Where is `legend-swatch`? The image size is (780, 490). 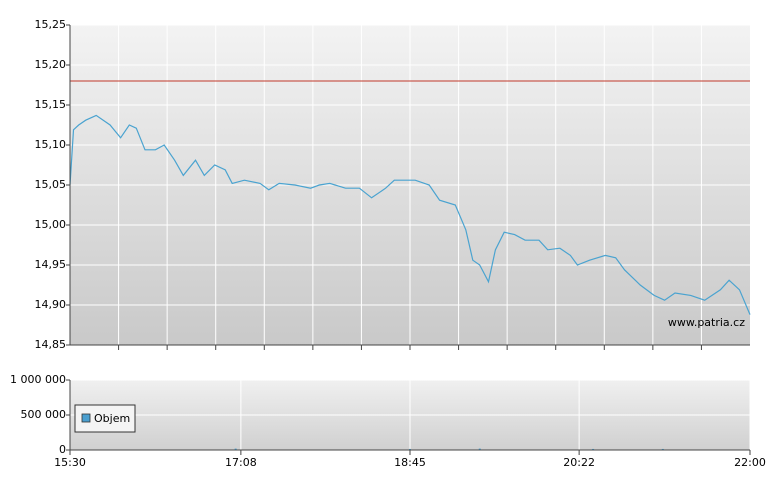
legend-swatch is located at coordinates (86, 418).